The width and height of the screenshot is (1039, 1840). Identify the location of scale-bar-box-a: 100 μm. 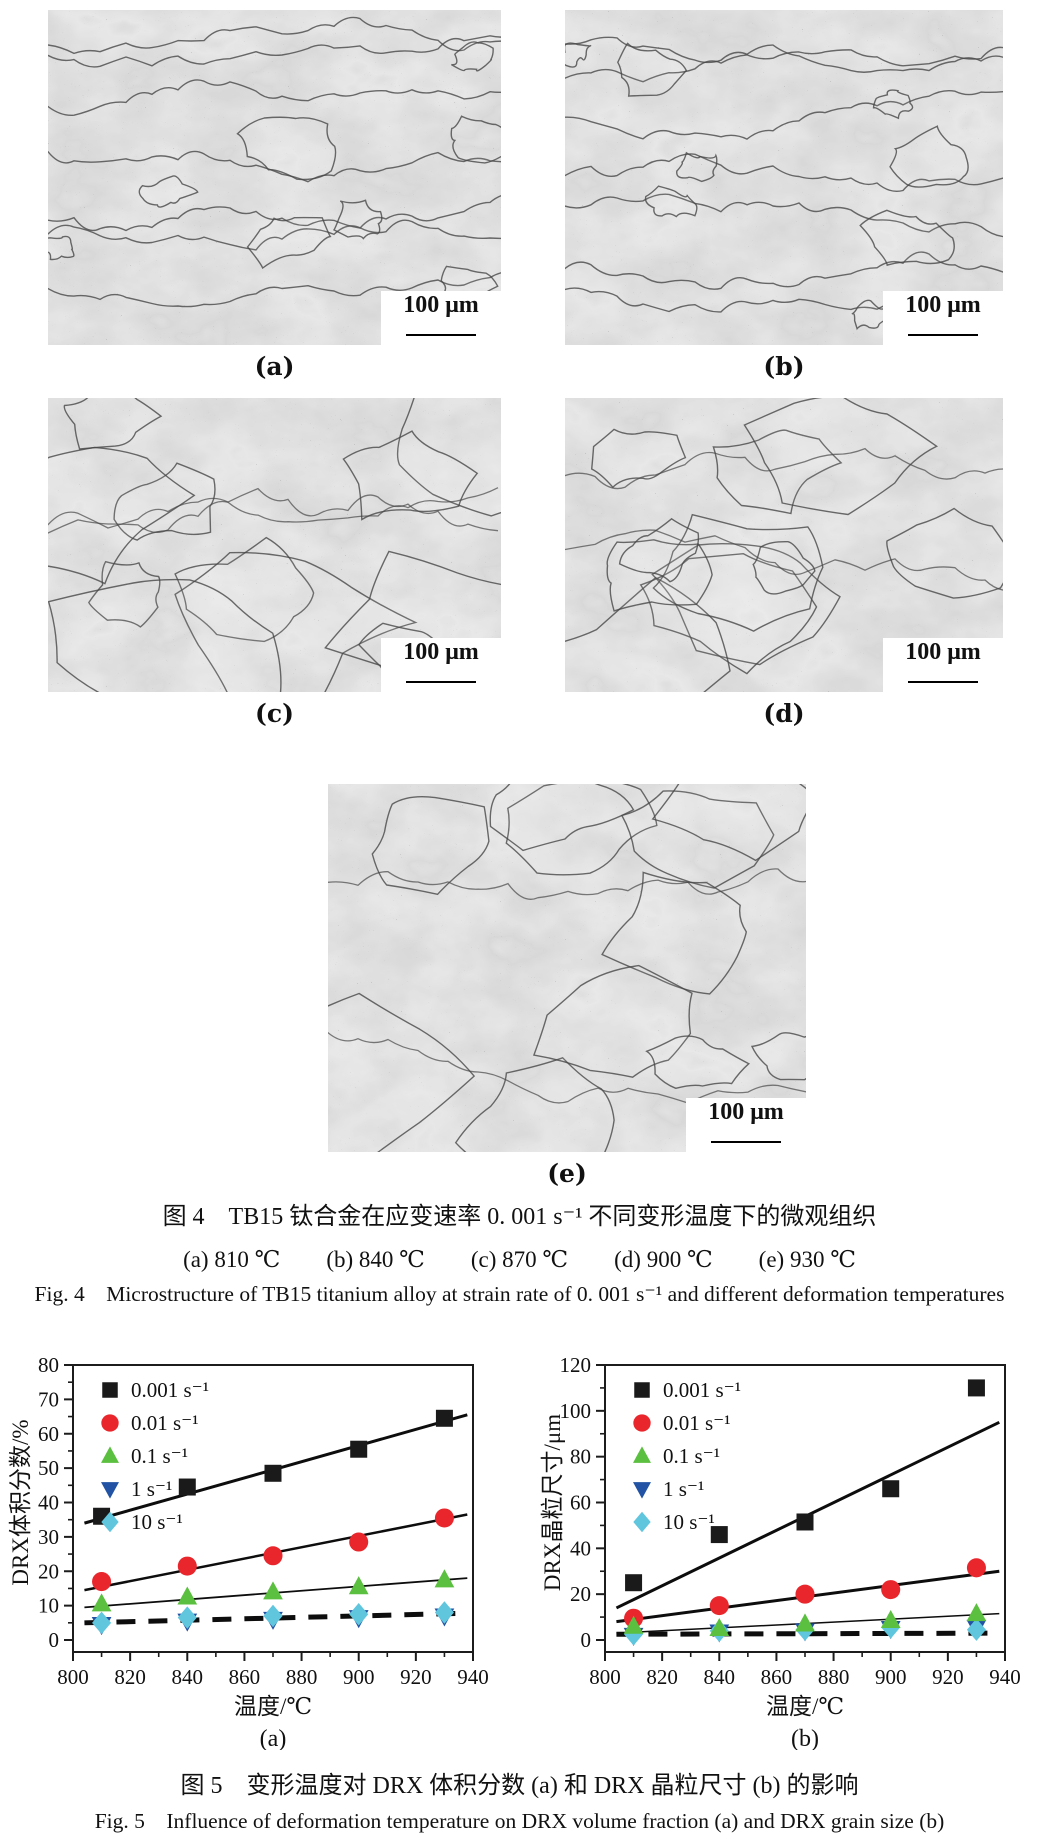
(441, 318).